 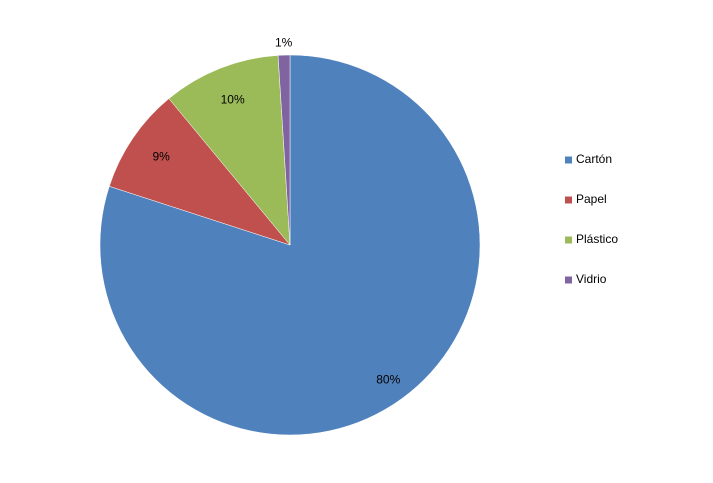 I want to click on legend-label: Vidrio, so click(x=591, y=279).